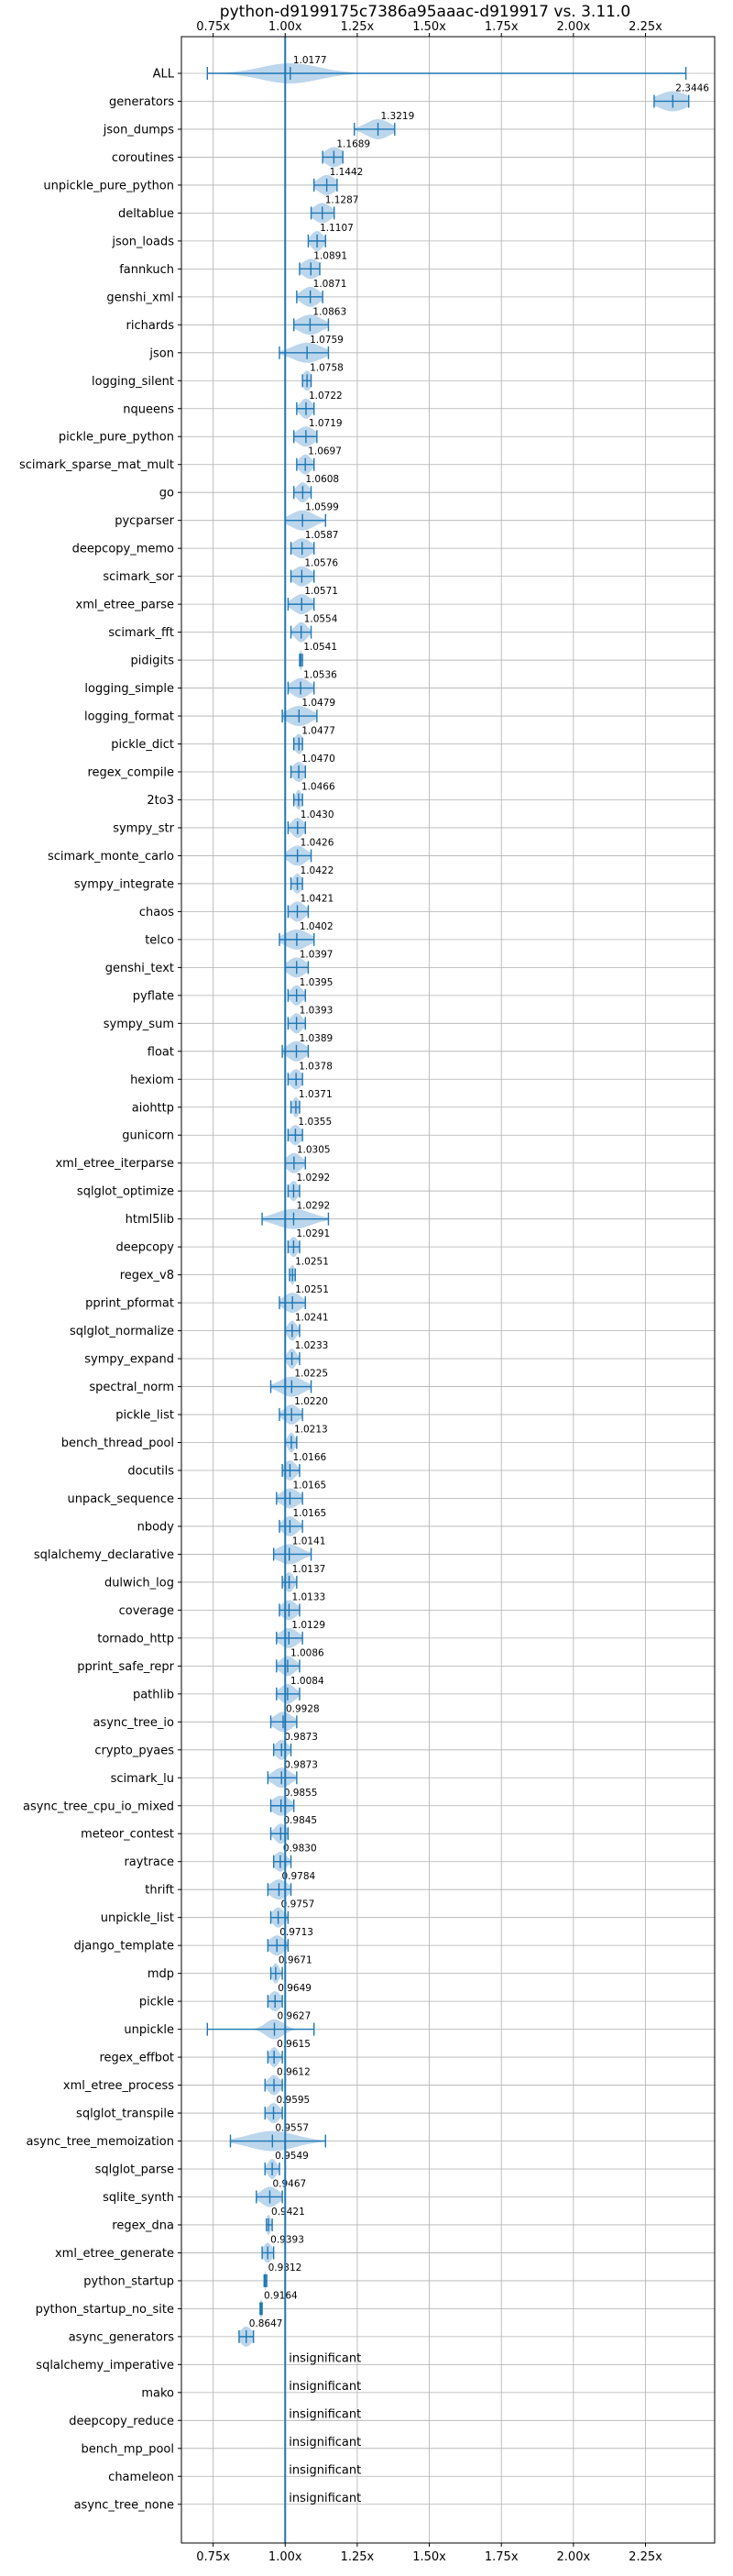 The image size is (733, 2576). I want to click on value-label: 1.0571, so click(321, 591).